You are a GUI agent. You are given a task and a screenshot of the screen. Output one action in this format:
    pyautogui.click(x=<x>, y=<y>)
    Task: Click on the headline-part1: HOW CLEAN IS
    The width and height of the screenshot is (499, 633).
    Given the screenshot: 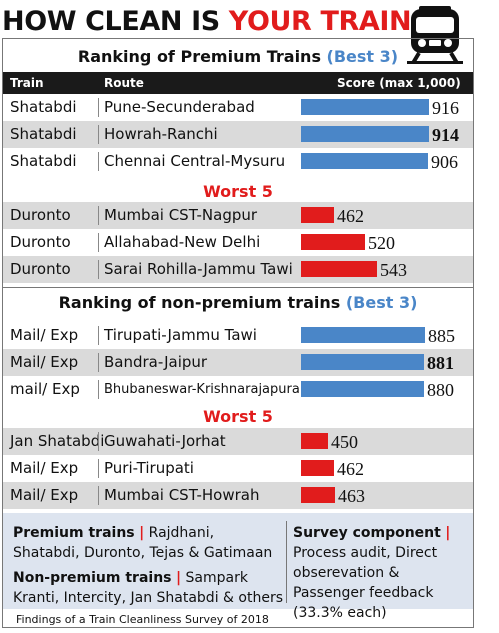 What is the action you would take?
    pyautogui.click(x=115, y=21)
    